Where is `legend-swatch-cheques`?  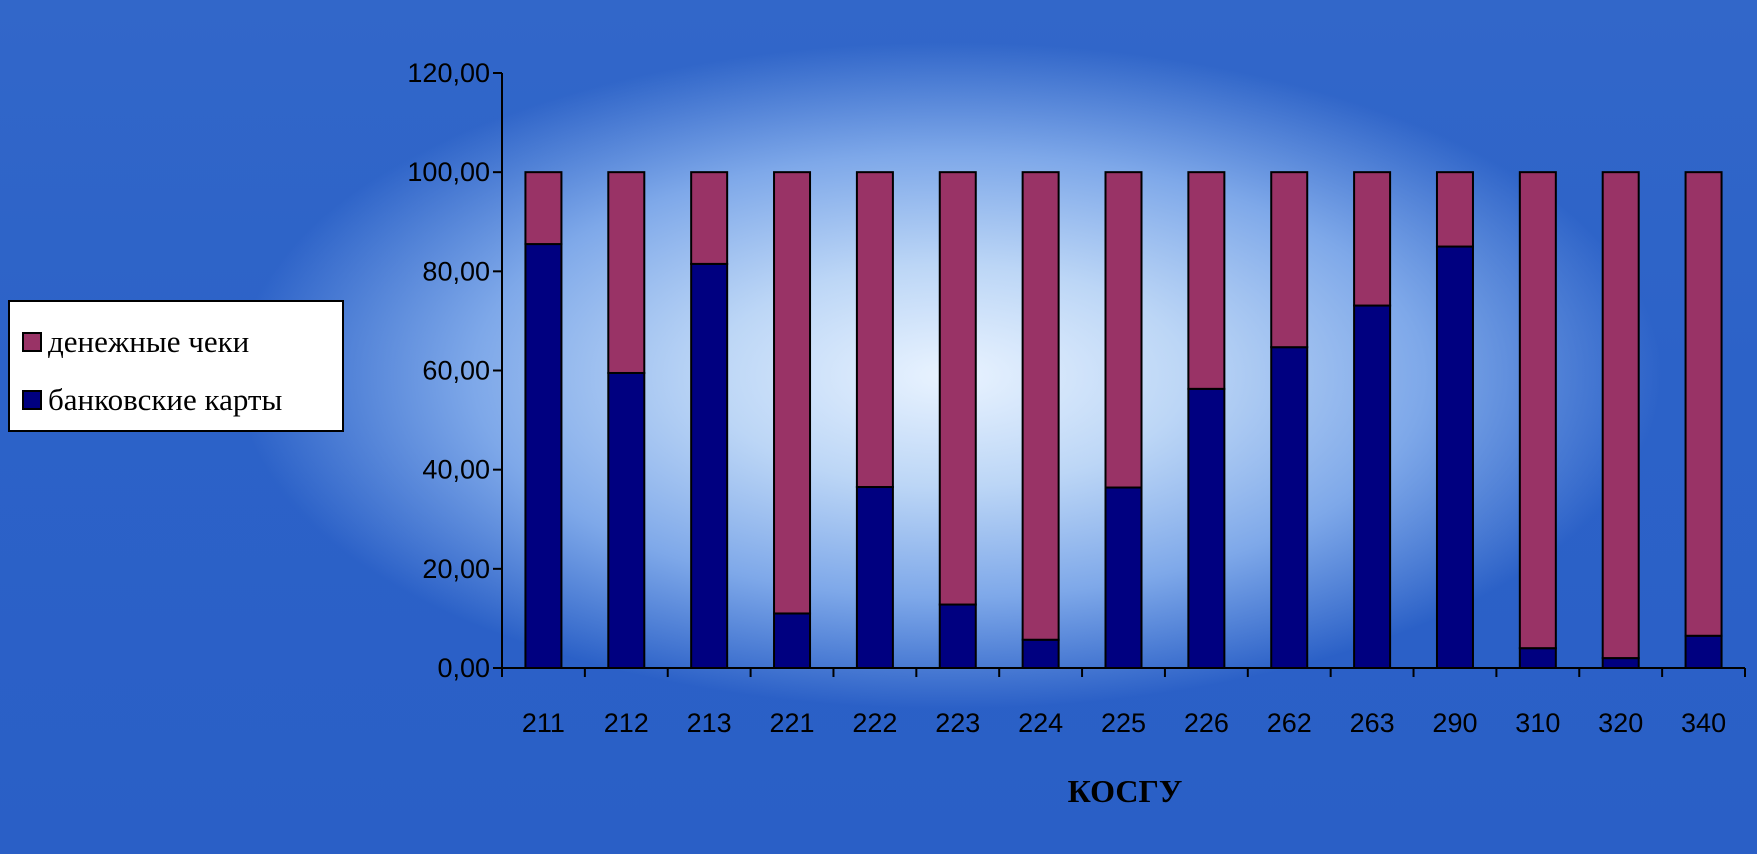
legend-swatch-cheques is located at coordinates (32, 342).